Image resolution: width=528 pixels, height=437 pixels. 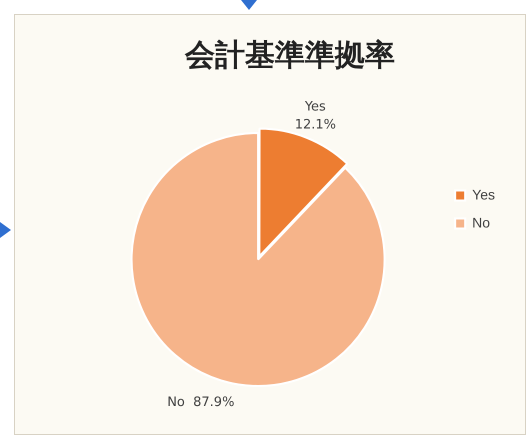 I want to click on legend-label: No, so click(x=481, y=222).